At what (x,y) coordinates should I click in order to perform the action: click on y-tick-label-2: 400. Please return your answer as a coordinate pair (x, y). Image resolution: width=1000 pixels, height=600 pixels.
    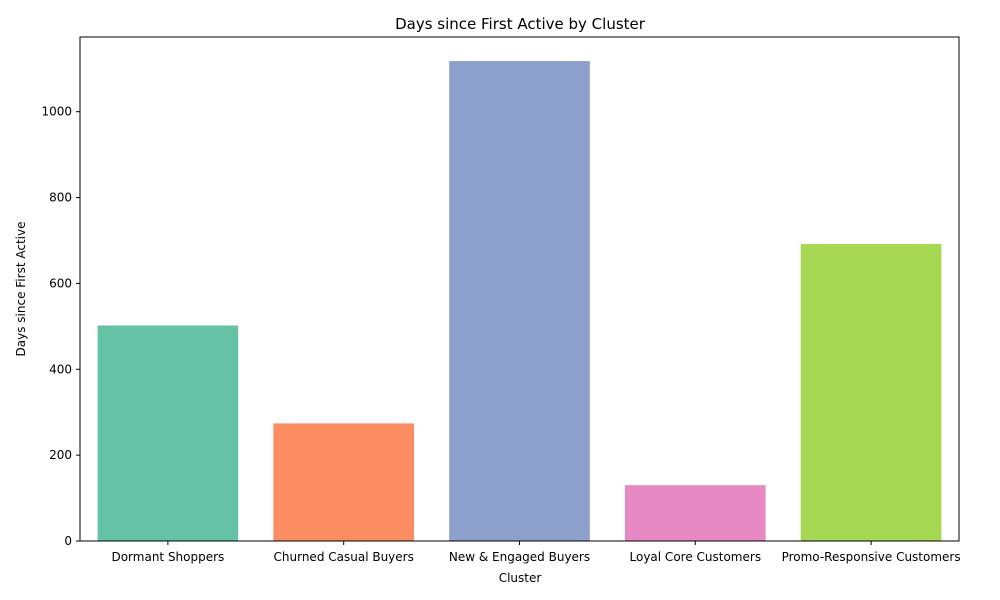
    Looking at the image, I should click on (60, 369).